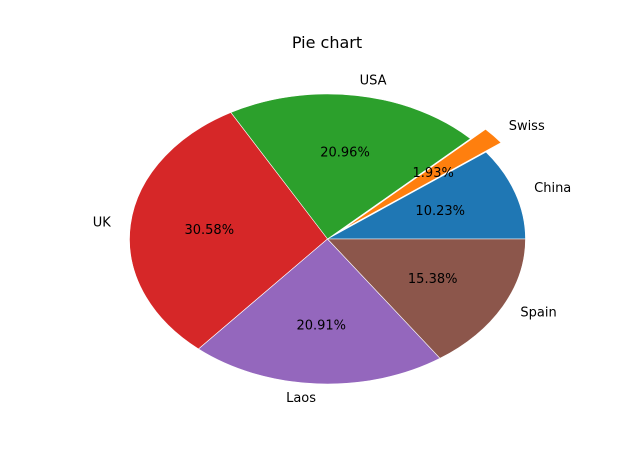 This screenshot has width=640, height=473. I want to click on pct-label-spain: 15.38%, so click(433, 279).